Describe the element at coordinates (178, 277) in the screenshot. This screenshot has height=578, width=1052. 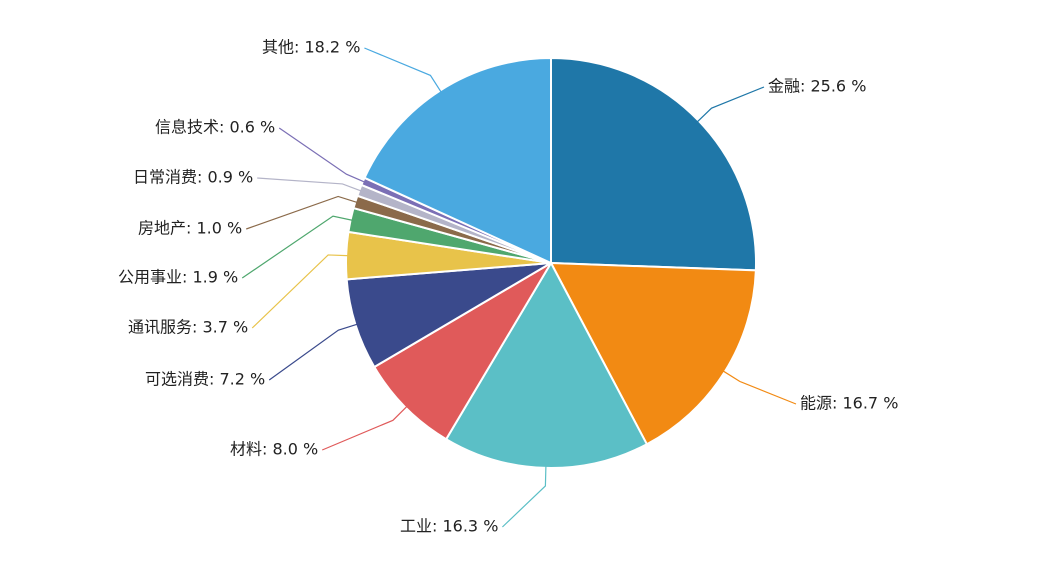
I see `data-label: 公用事业: 1.9 %` at that location.